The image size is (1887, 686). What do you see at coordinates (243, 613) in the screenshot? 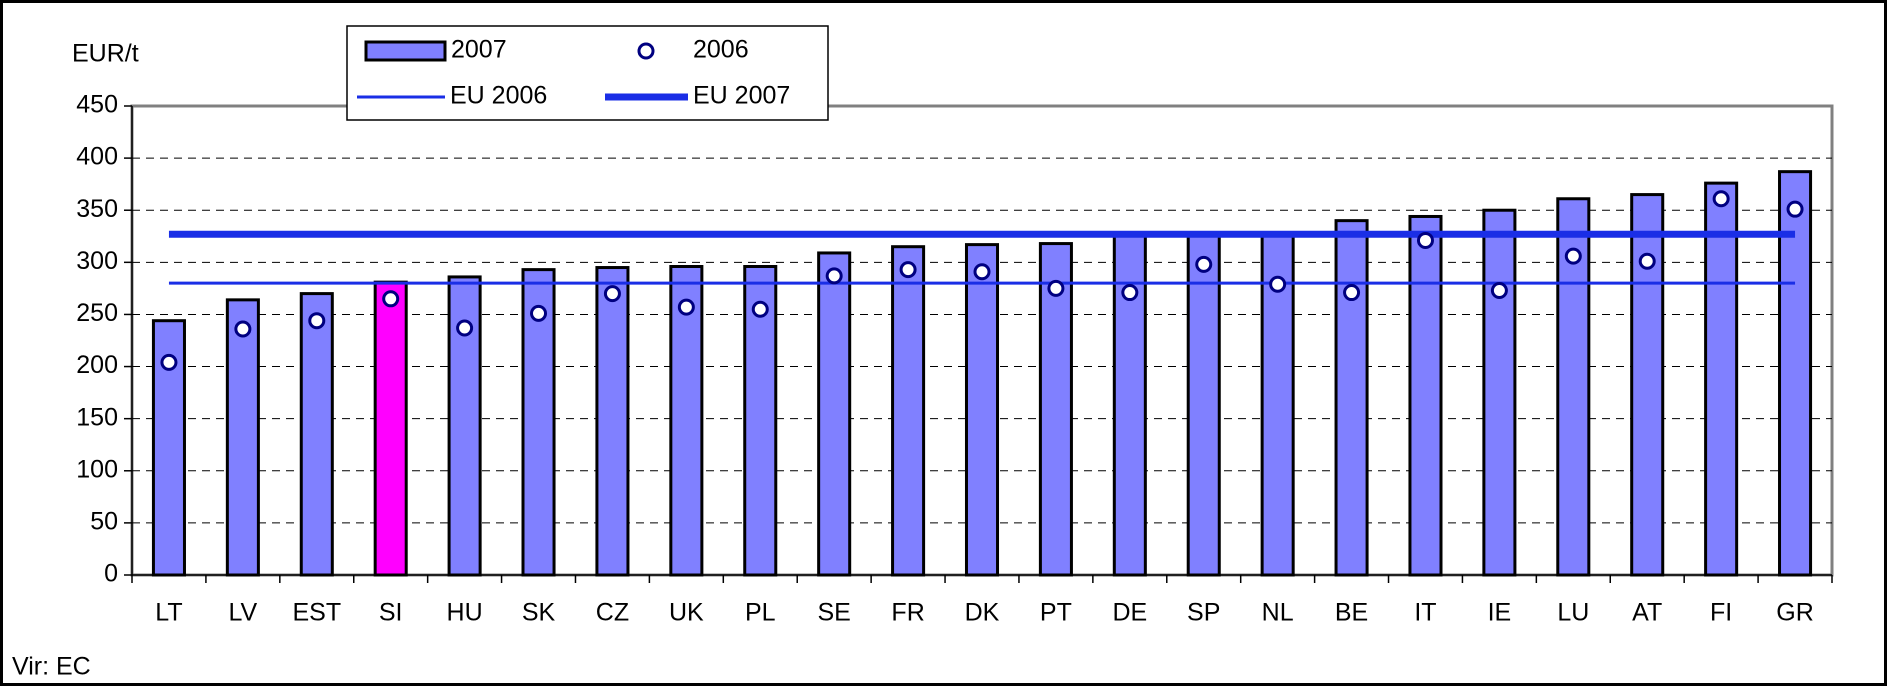
I see `x-tick-label: LV` at bounding box center [243, 613].